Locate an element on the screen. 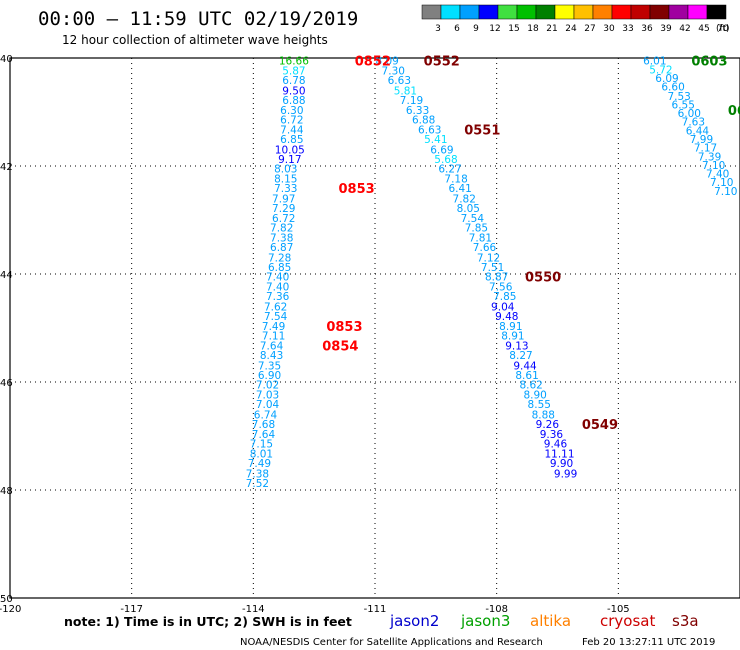  wave-height-point: 7.81 is located at coordinates (480, 238).